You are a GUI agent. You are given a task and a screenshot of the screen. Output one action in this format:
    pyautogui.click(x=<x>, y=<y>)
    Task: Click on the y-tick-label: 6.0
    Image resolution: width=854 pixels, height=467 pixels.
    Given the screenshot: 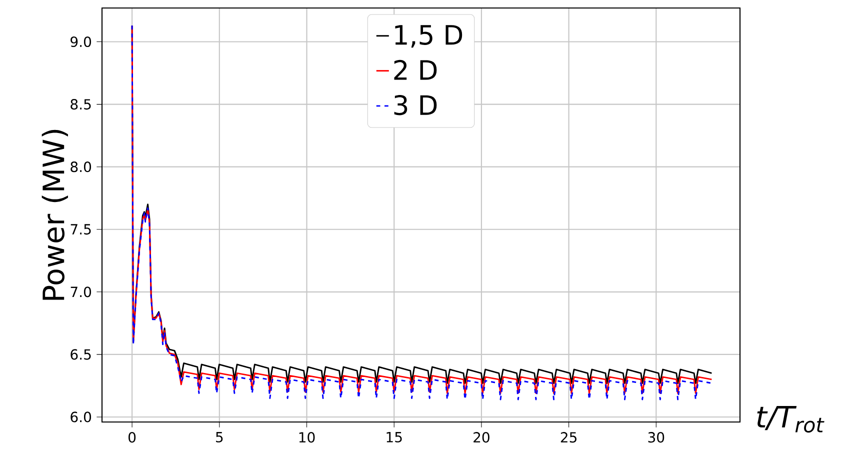 What is the action you would take?
    pyautogui.click(x=81, y=417)
    